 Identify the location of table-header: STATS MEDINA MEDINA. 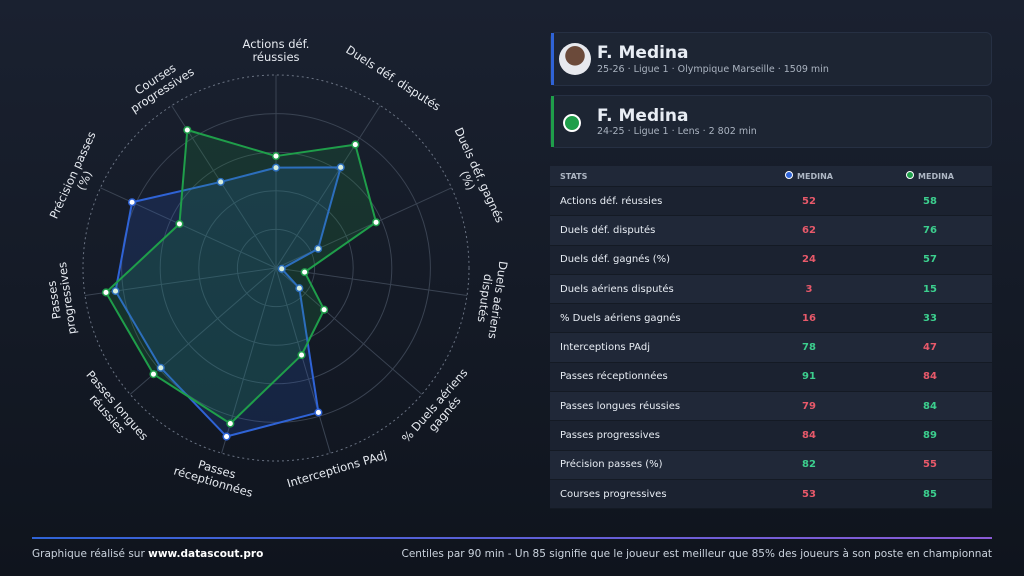
(771, 176).